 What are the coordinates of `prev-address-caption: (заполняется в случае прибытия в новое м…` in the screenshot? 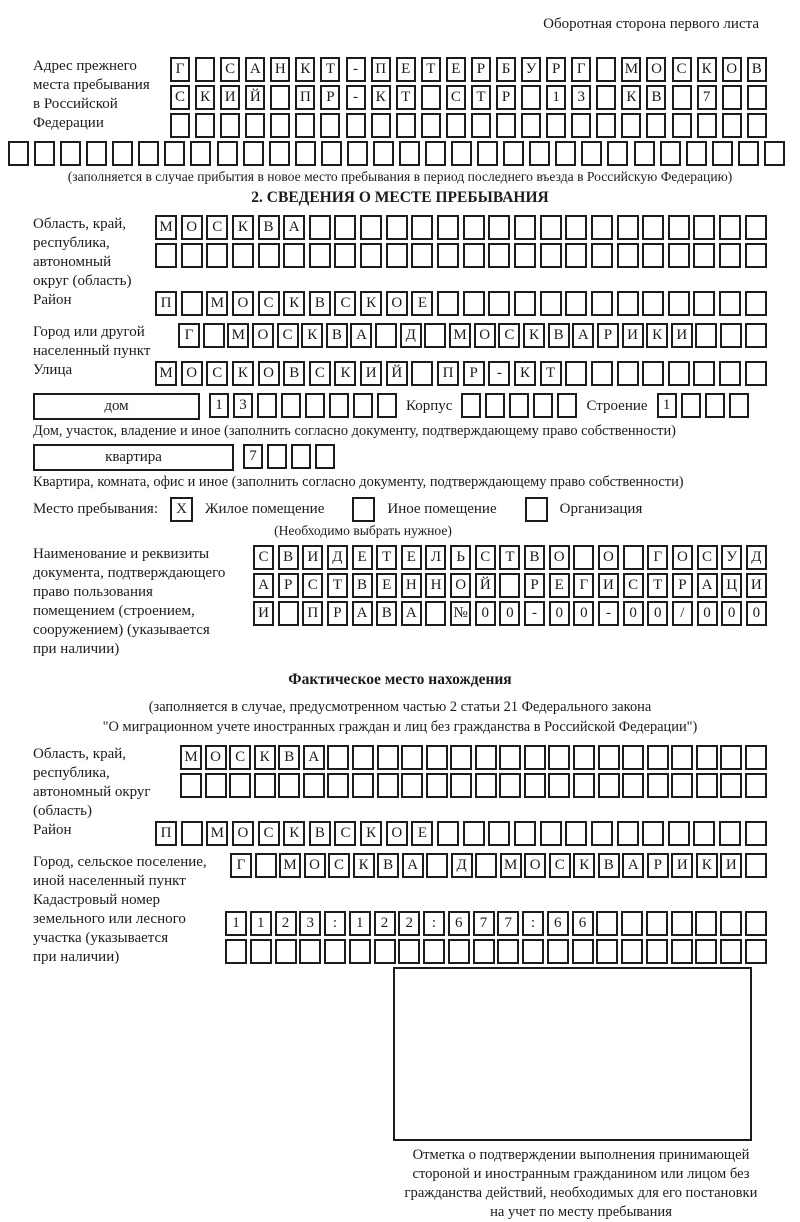 It's located at (400, 176).